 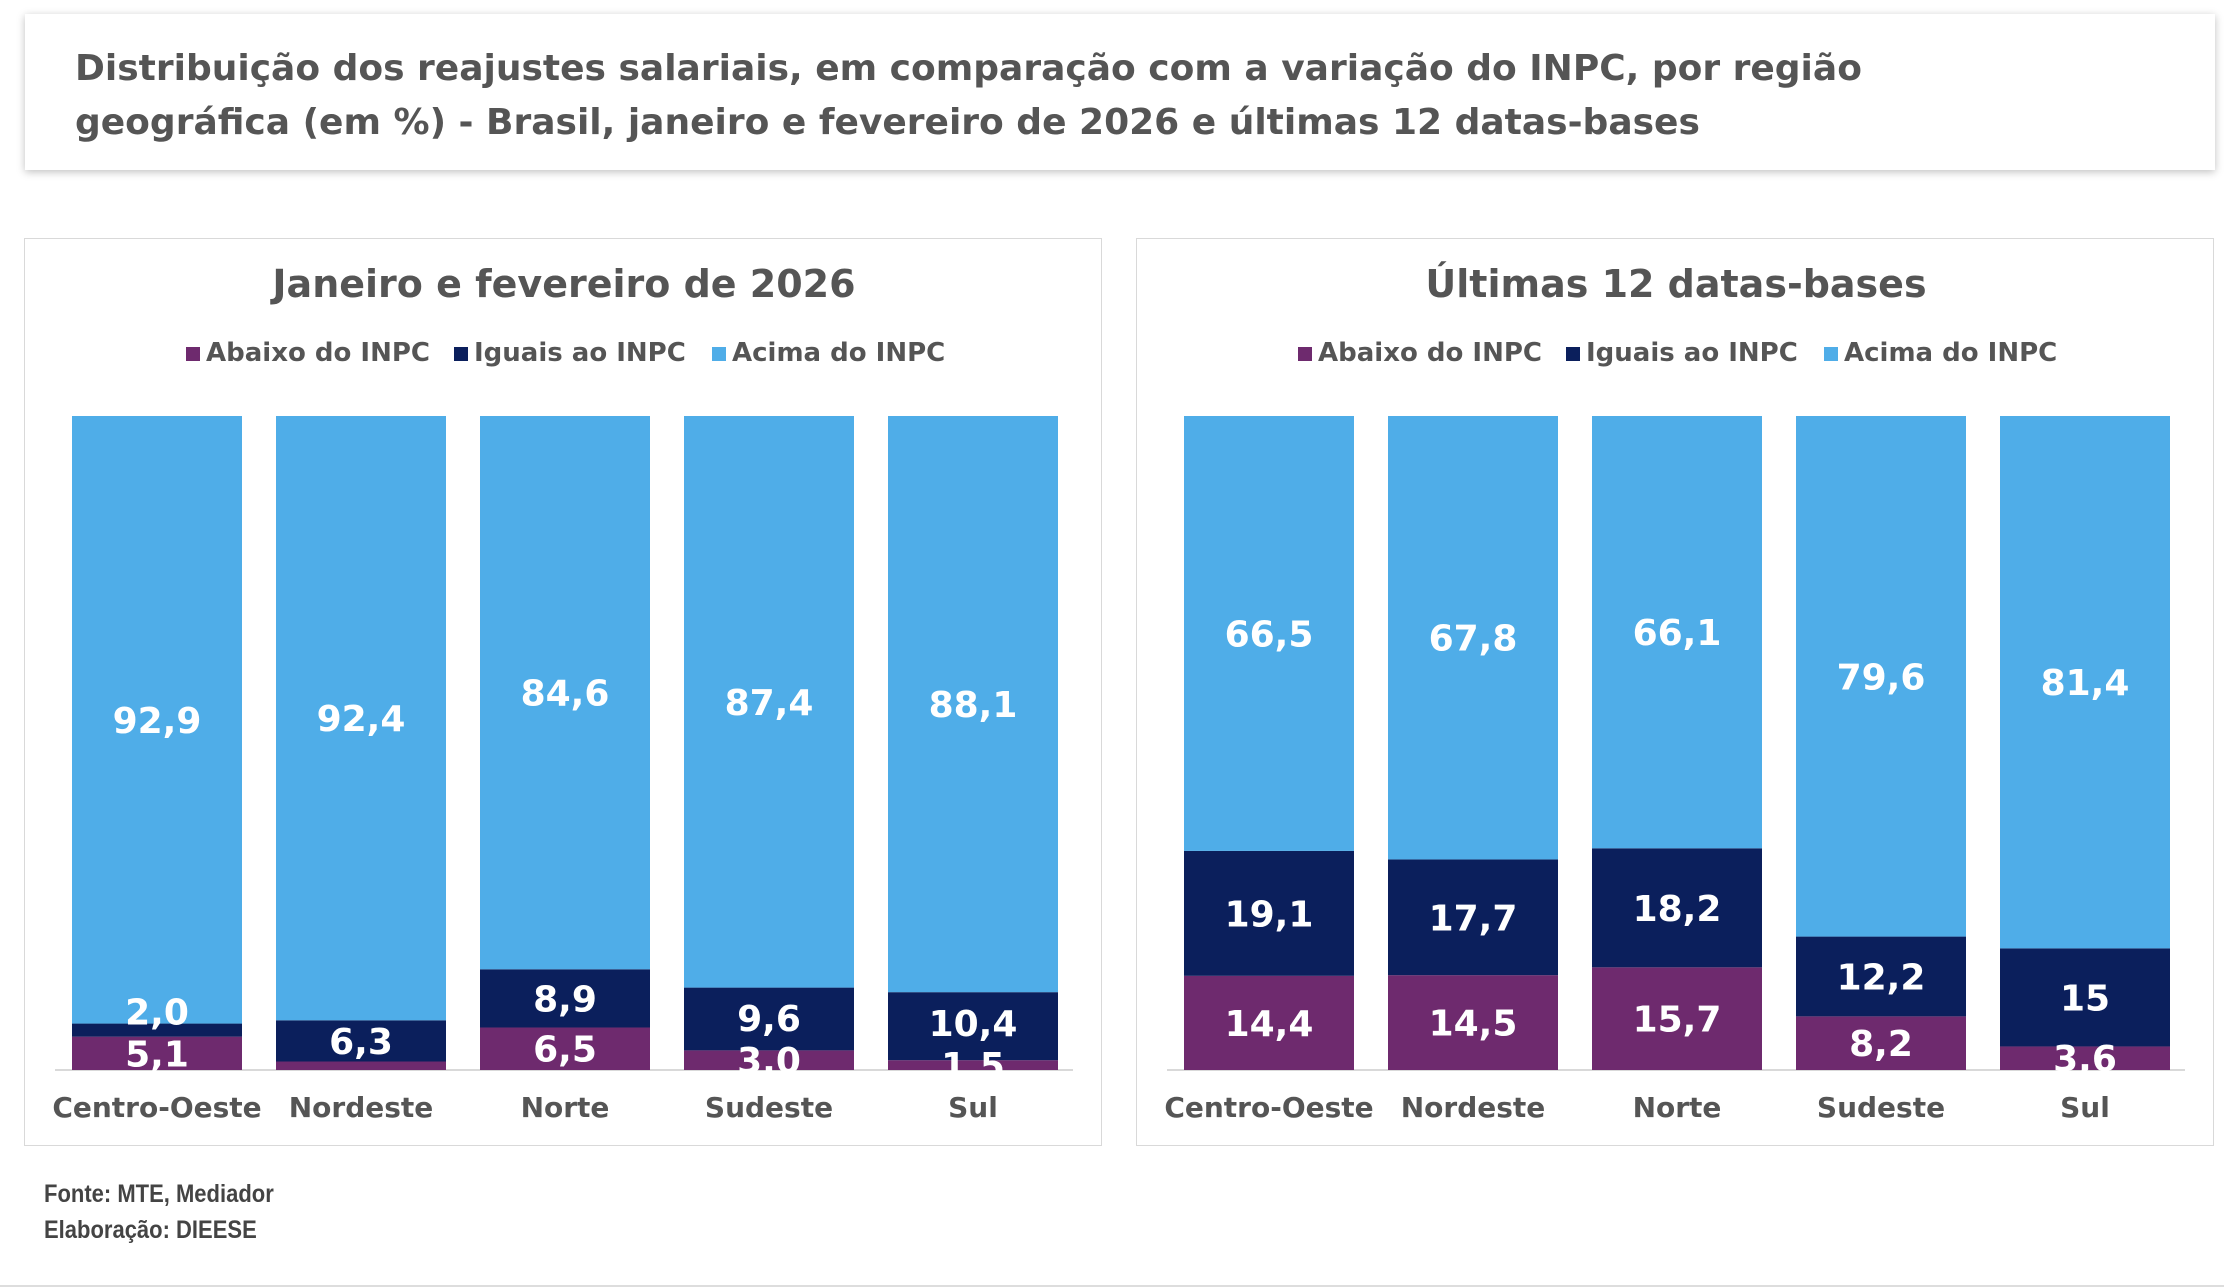 I want to click on data-label: 5,1, so click(x=157, y=1054).